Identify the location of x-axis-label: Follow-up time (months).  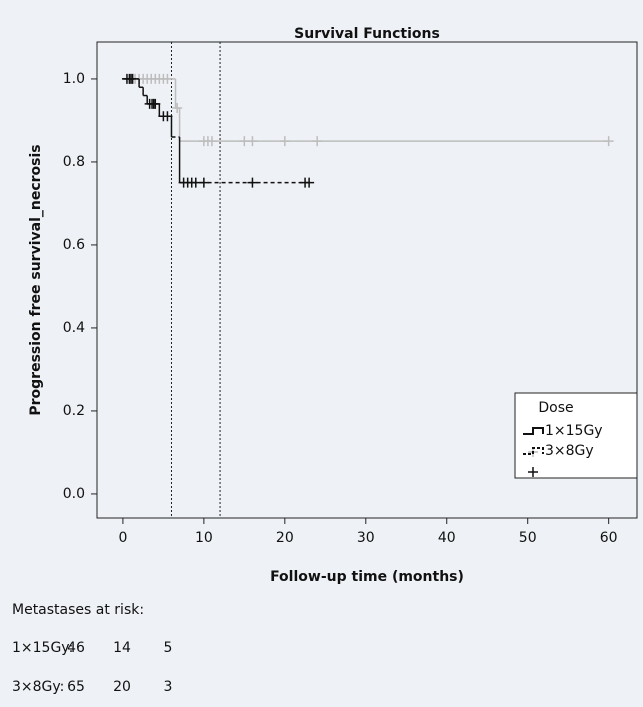
(367, 577).